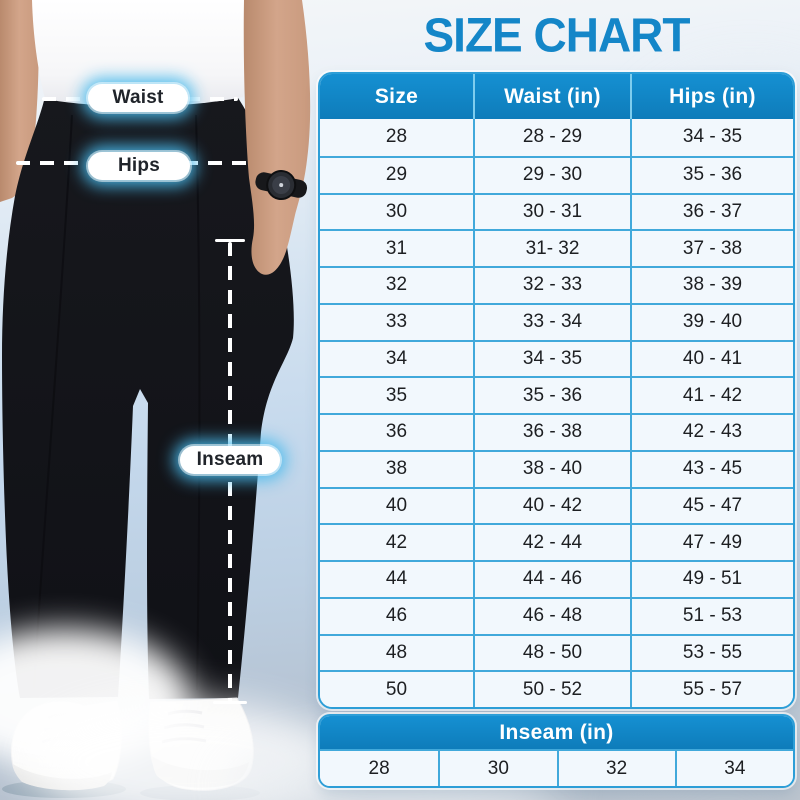 Image resolution: width=800 pixels, height=800 pixels. I want to click on table-row: 36 36 - 38 42 - 43, so click(556, 431).